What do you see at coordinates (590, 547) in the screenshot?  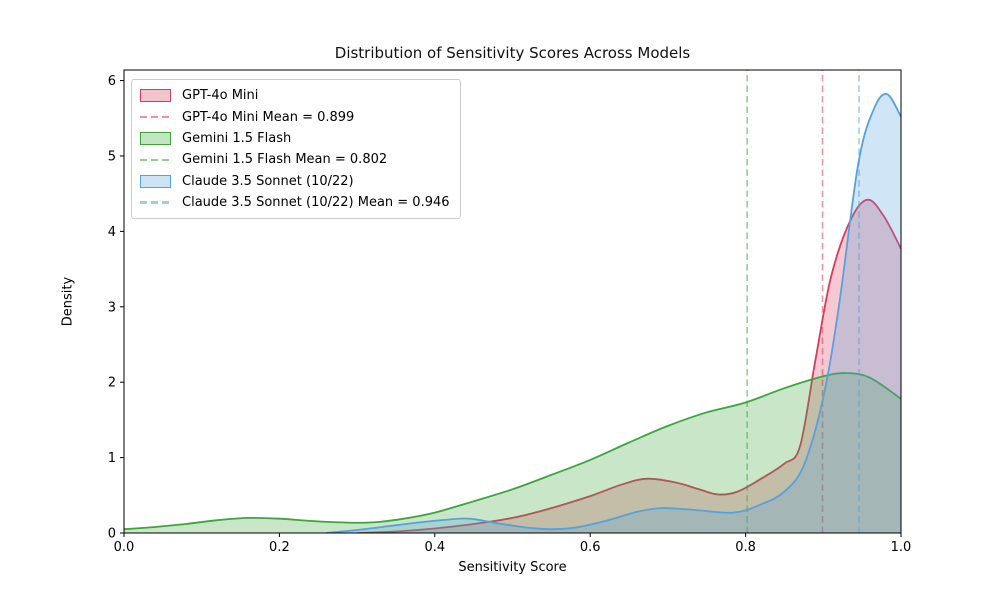 I see `x-tick-label: 0.6` at bounding box center [590, 547].